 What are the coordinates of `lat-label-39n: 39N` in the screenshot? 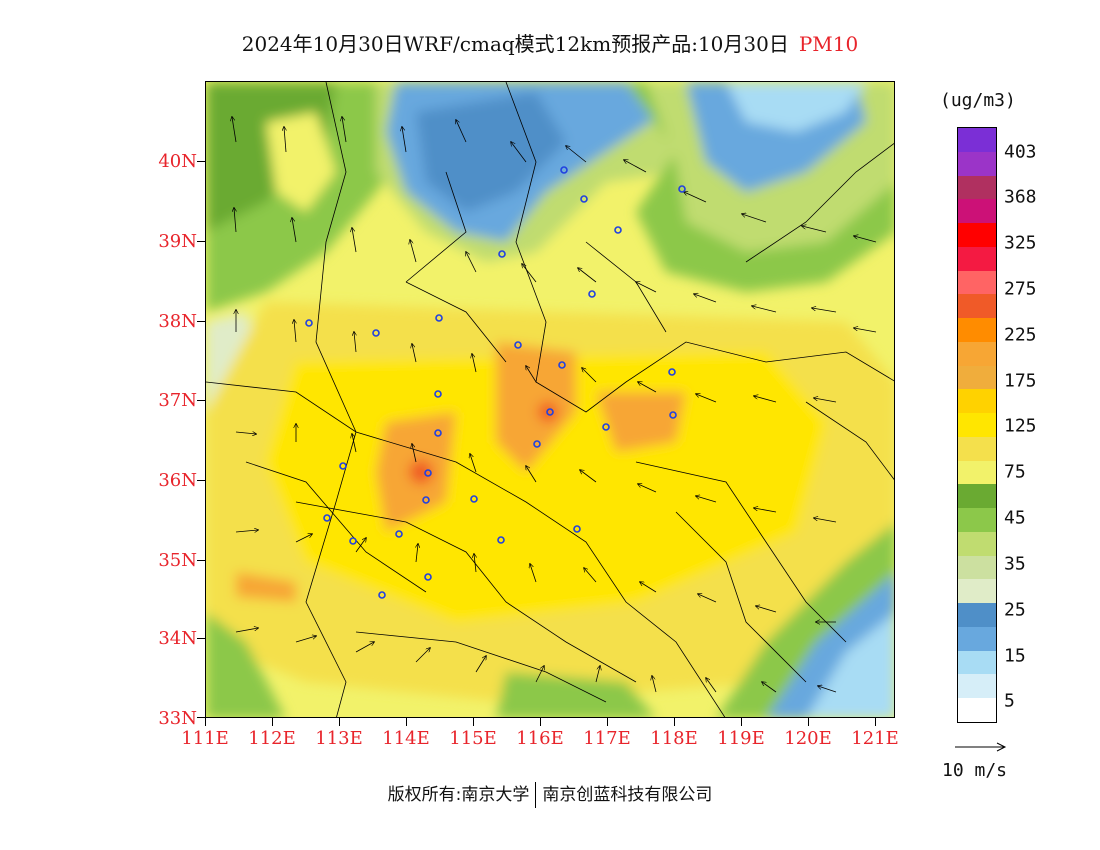 It's located at (177, 241).